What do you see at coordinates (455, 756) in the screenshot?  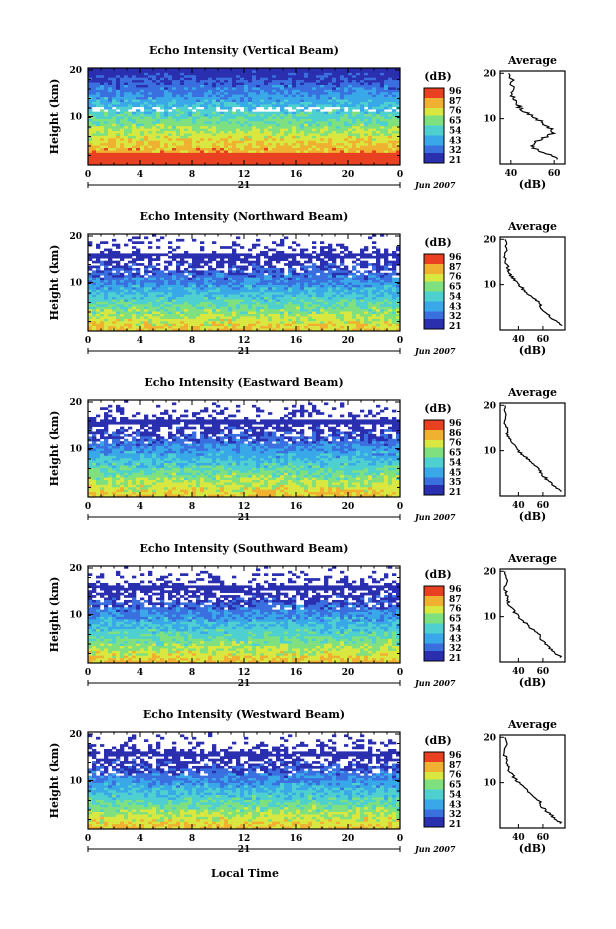 I see `colorbar-tick-label: 96` at bounding box center [455, 756].